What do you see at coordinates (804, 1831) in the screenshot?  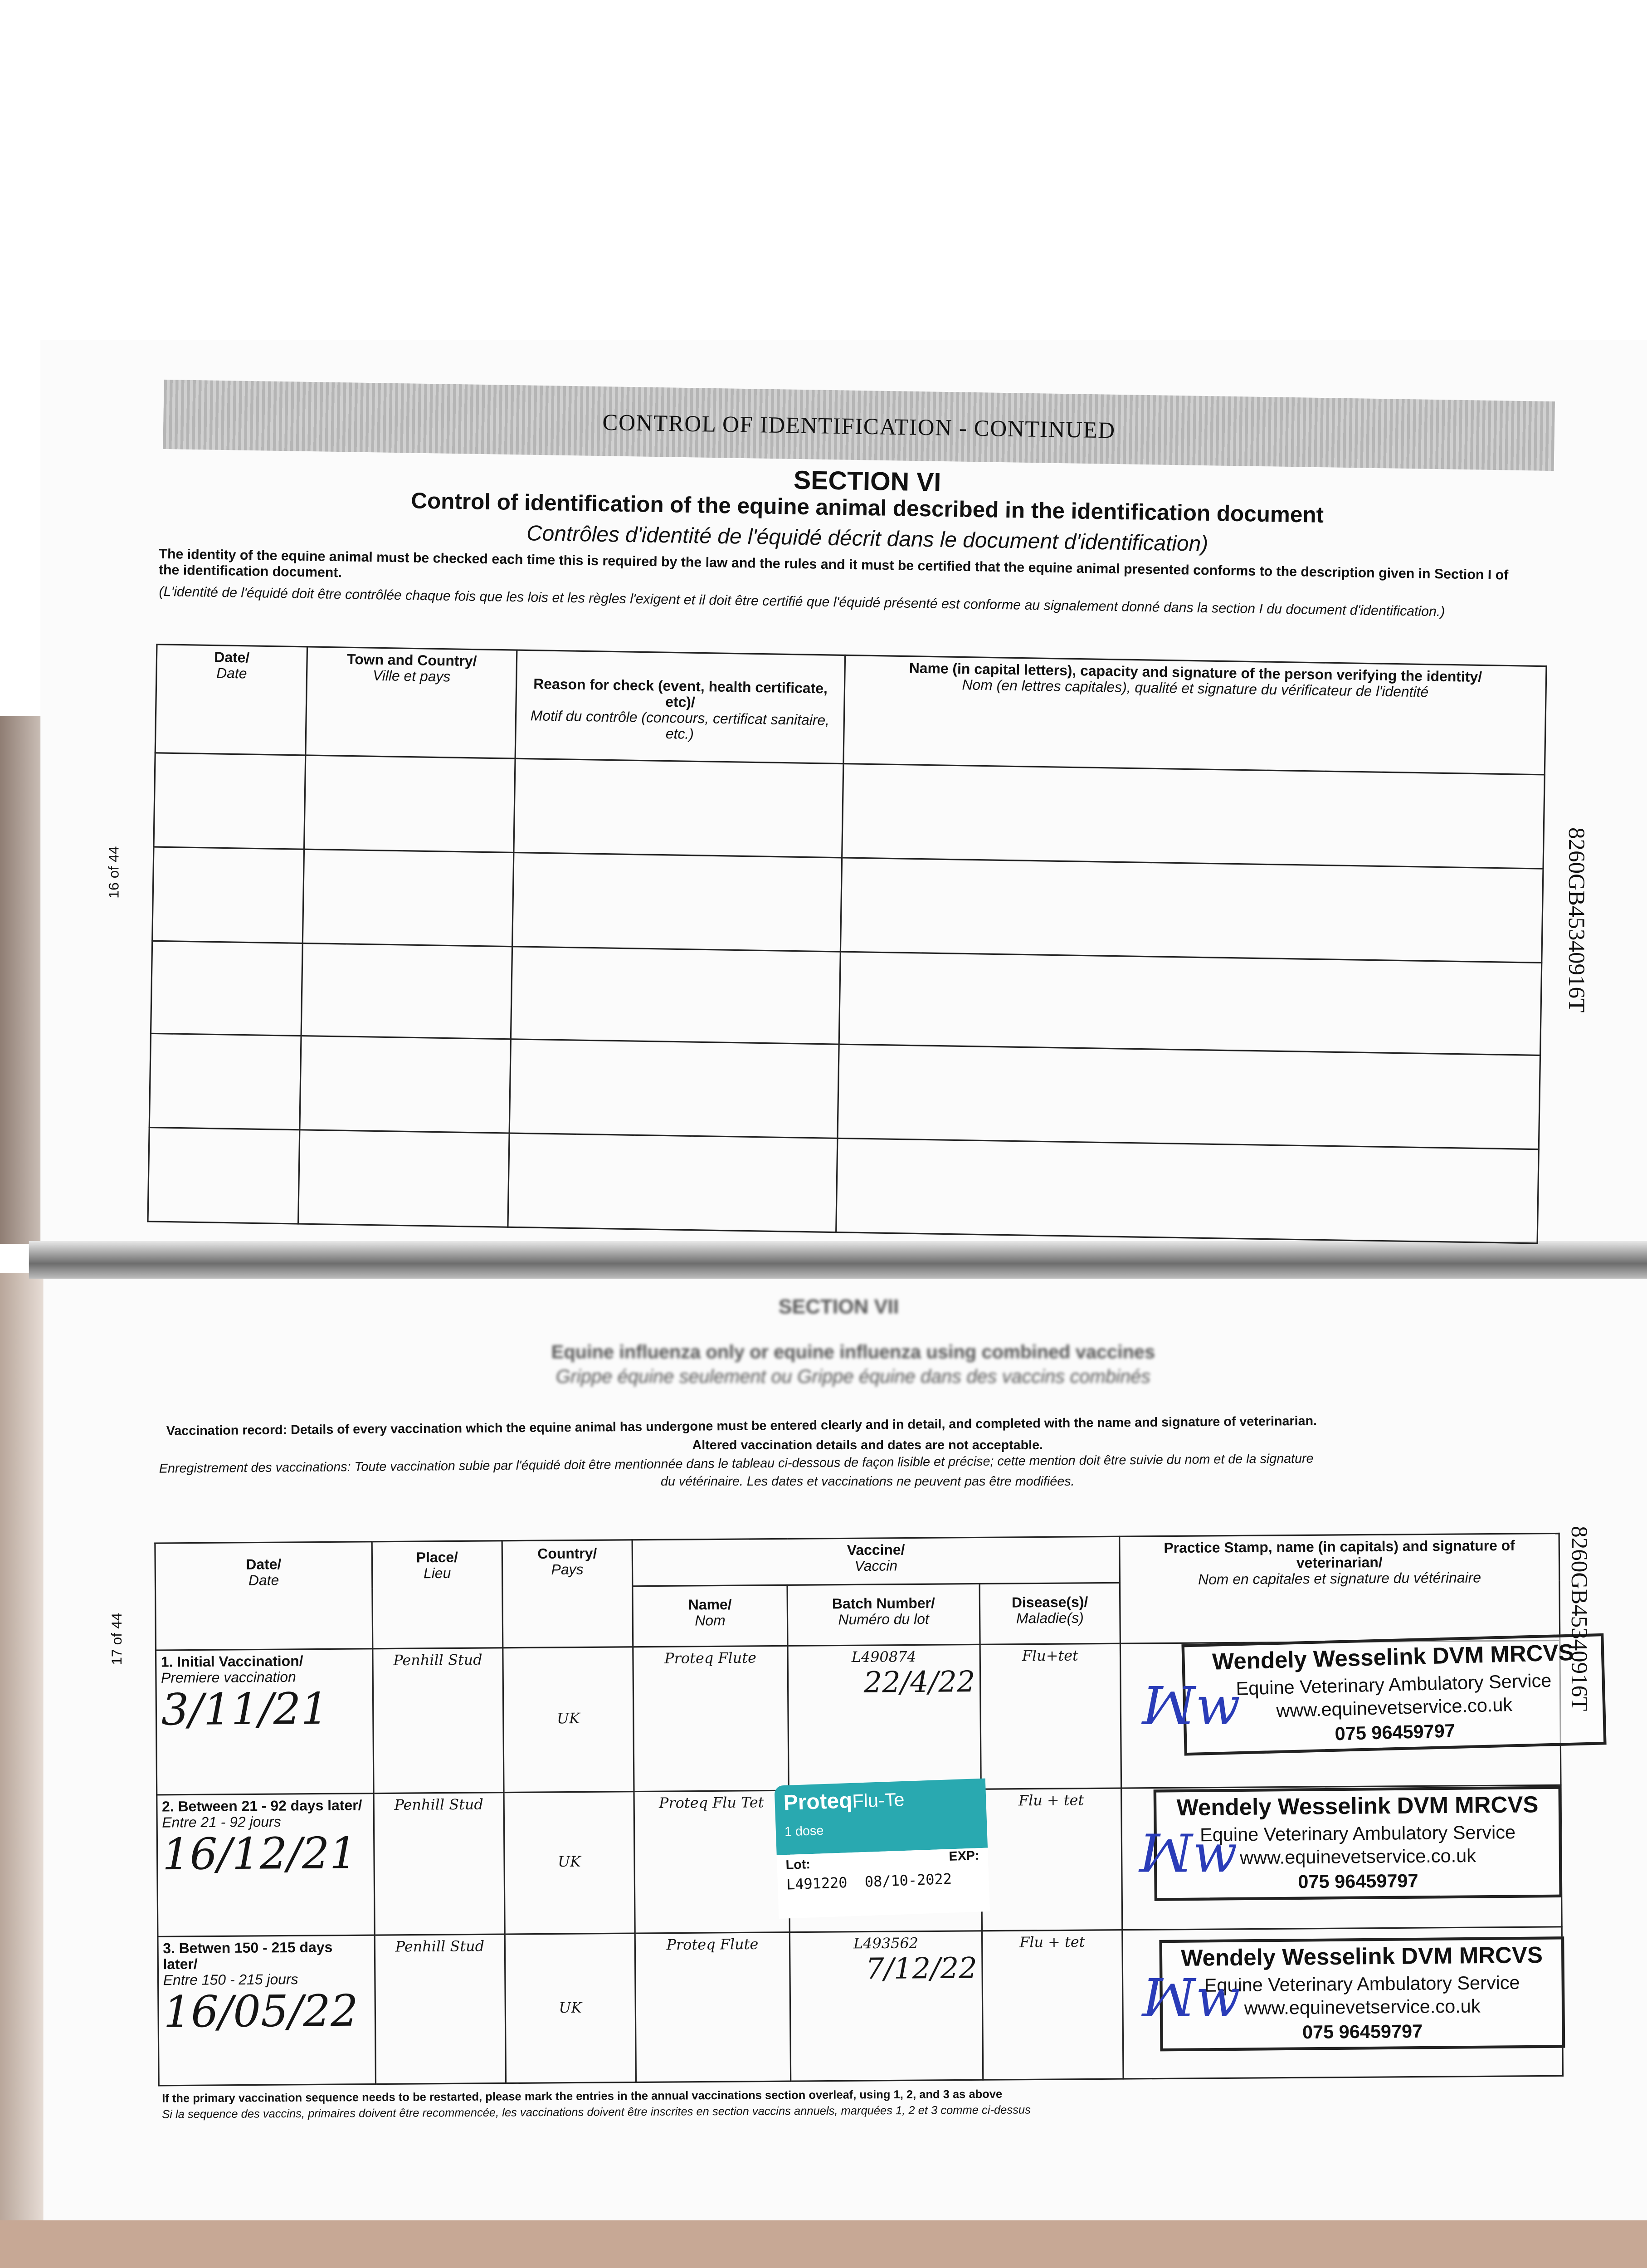 I see `sticker-dose: 1 dose` at bounding box center [804, 1831].